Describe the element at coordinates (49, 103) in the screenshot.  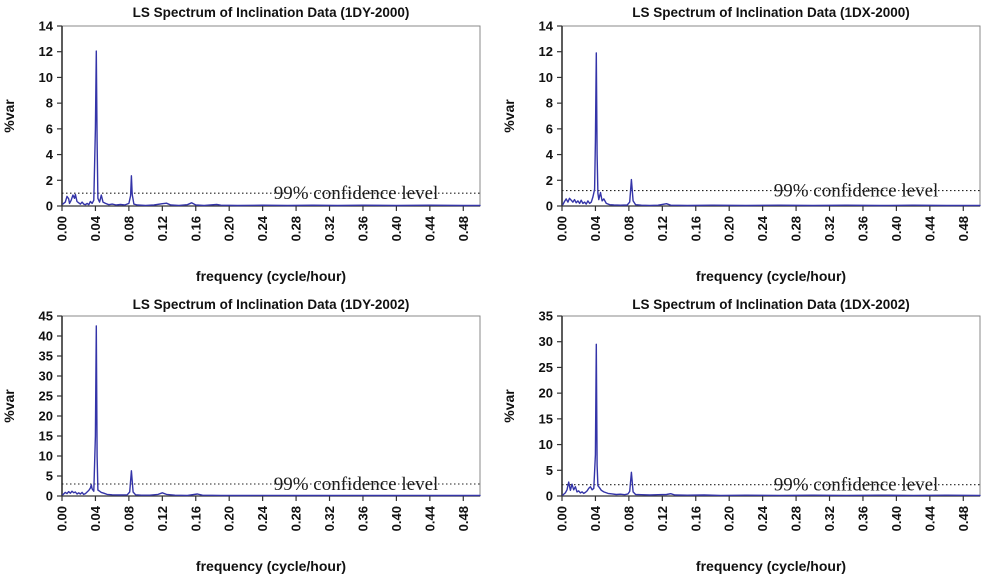
I see `y-tick-label: 8` at that location.